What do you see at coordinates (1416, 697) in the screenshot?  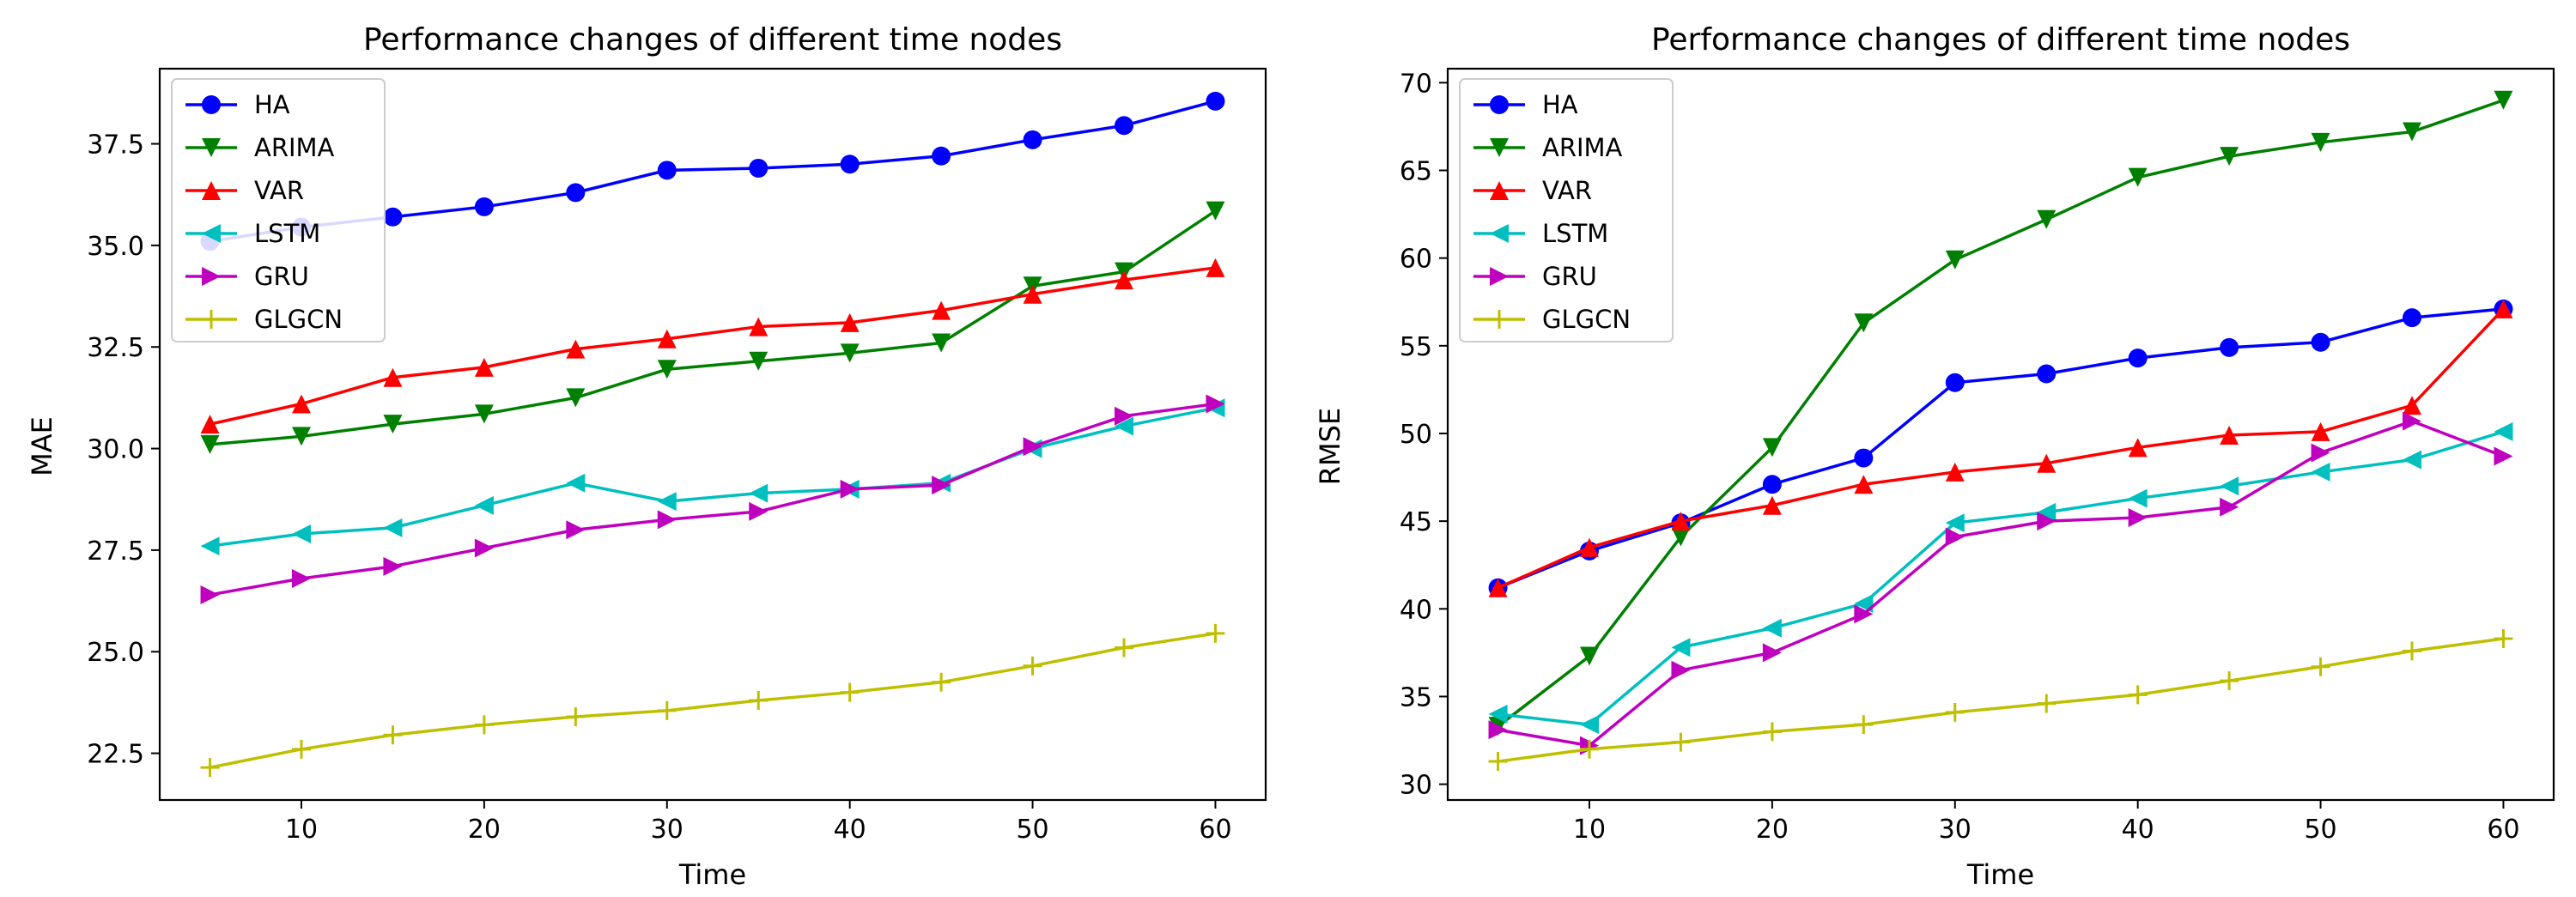 I see `y-tick-label: 35` at bounding box center [1416, 697].